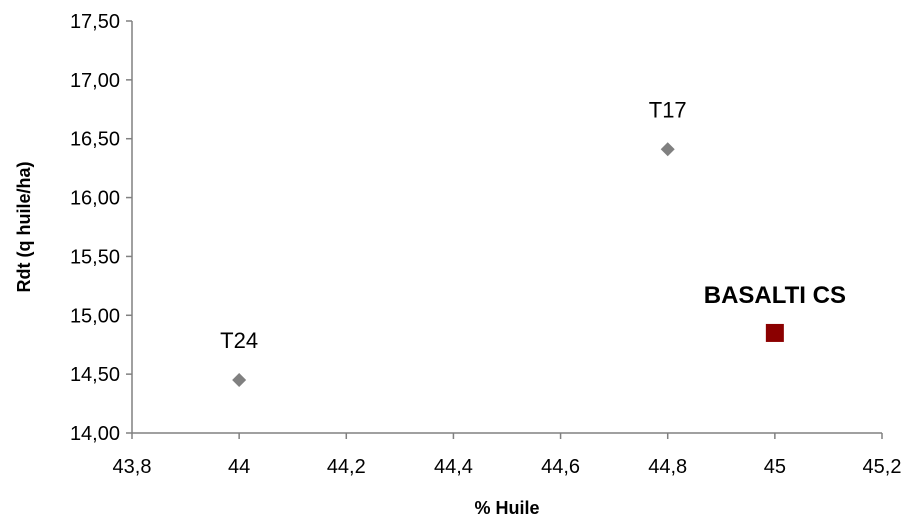 This screenshot has height=521, width=910. I want to click on point-label: T17, so click(668, 109).